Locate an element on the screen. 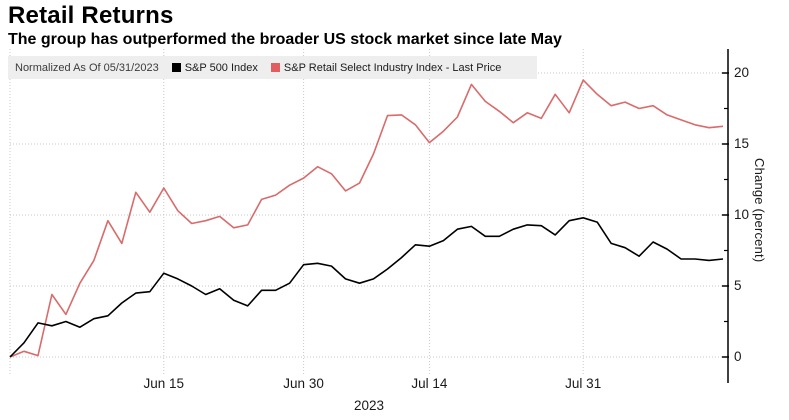 This screenshot has height=420, width=789. x-axis-tick-label: Jul 31 is located at coordinates (583, 383).